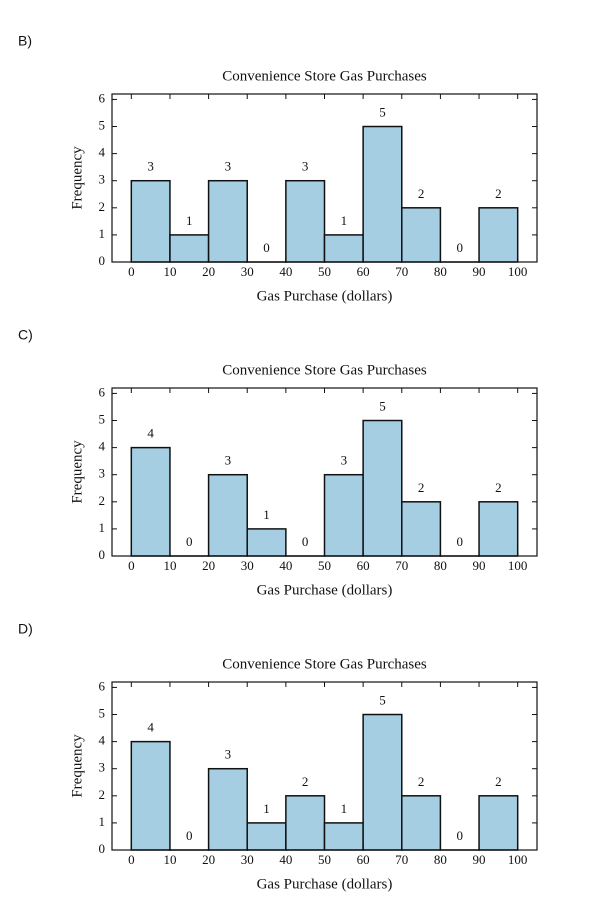 The image size is (598, 900). I want to click on option-label: B), so click(25, 41).